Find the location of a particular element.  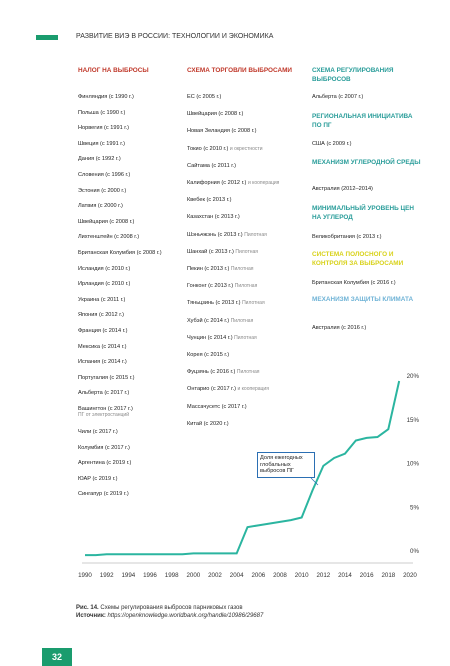

item-text: Квебек (с 2013 г.) is located at coordinates (209, 200).